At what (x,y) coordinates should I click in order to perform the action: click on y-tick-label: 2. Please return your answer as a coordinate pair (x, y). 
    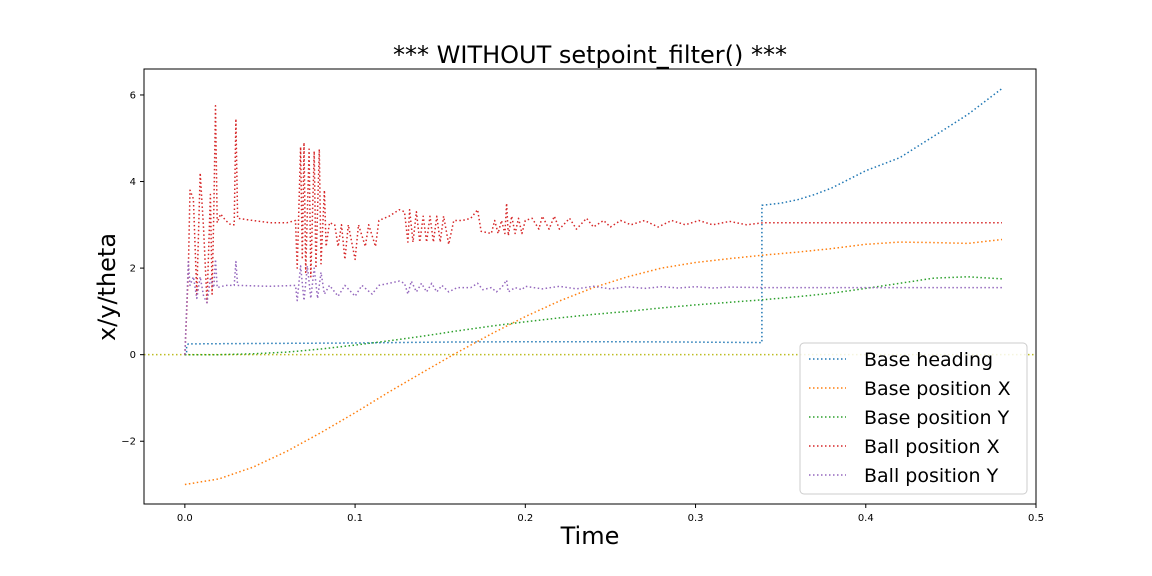
    Looking at the image, I should click on (133, 269).